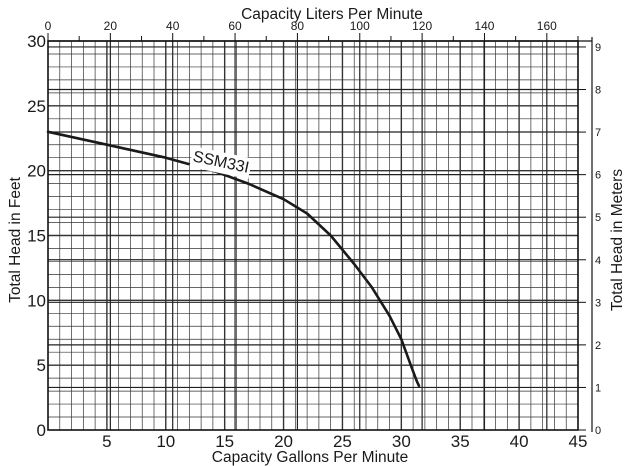  What do you see at coordinates (111, 26) in the screenshot?
I see `x2-tick-label: 20` at bounding box center [111, 26].